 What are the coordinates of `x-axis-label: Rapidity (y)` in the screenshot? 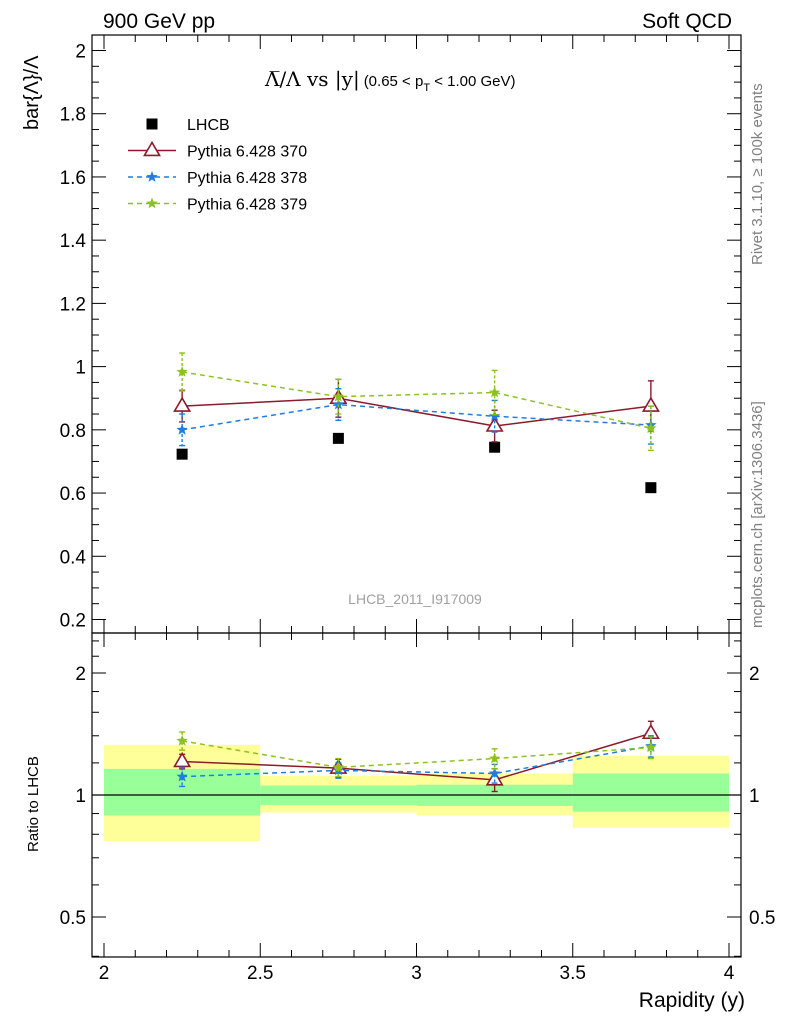 It's located at (692, 1000).